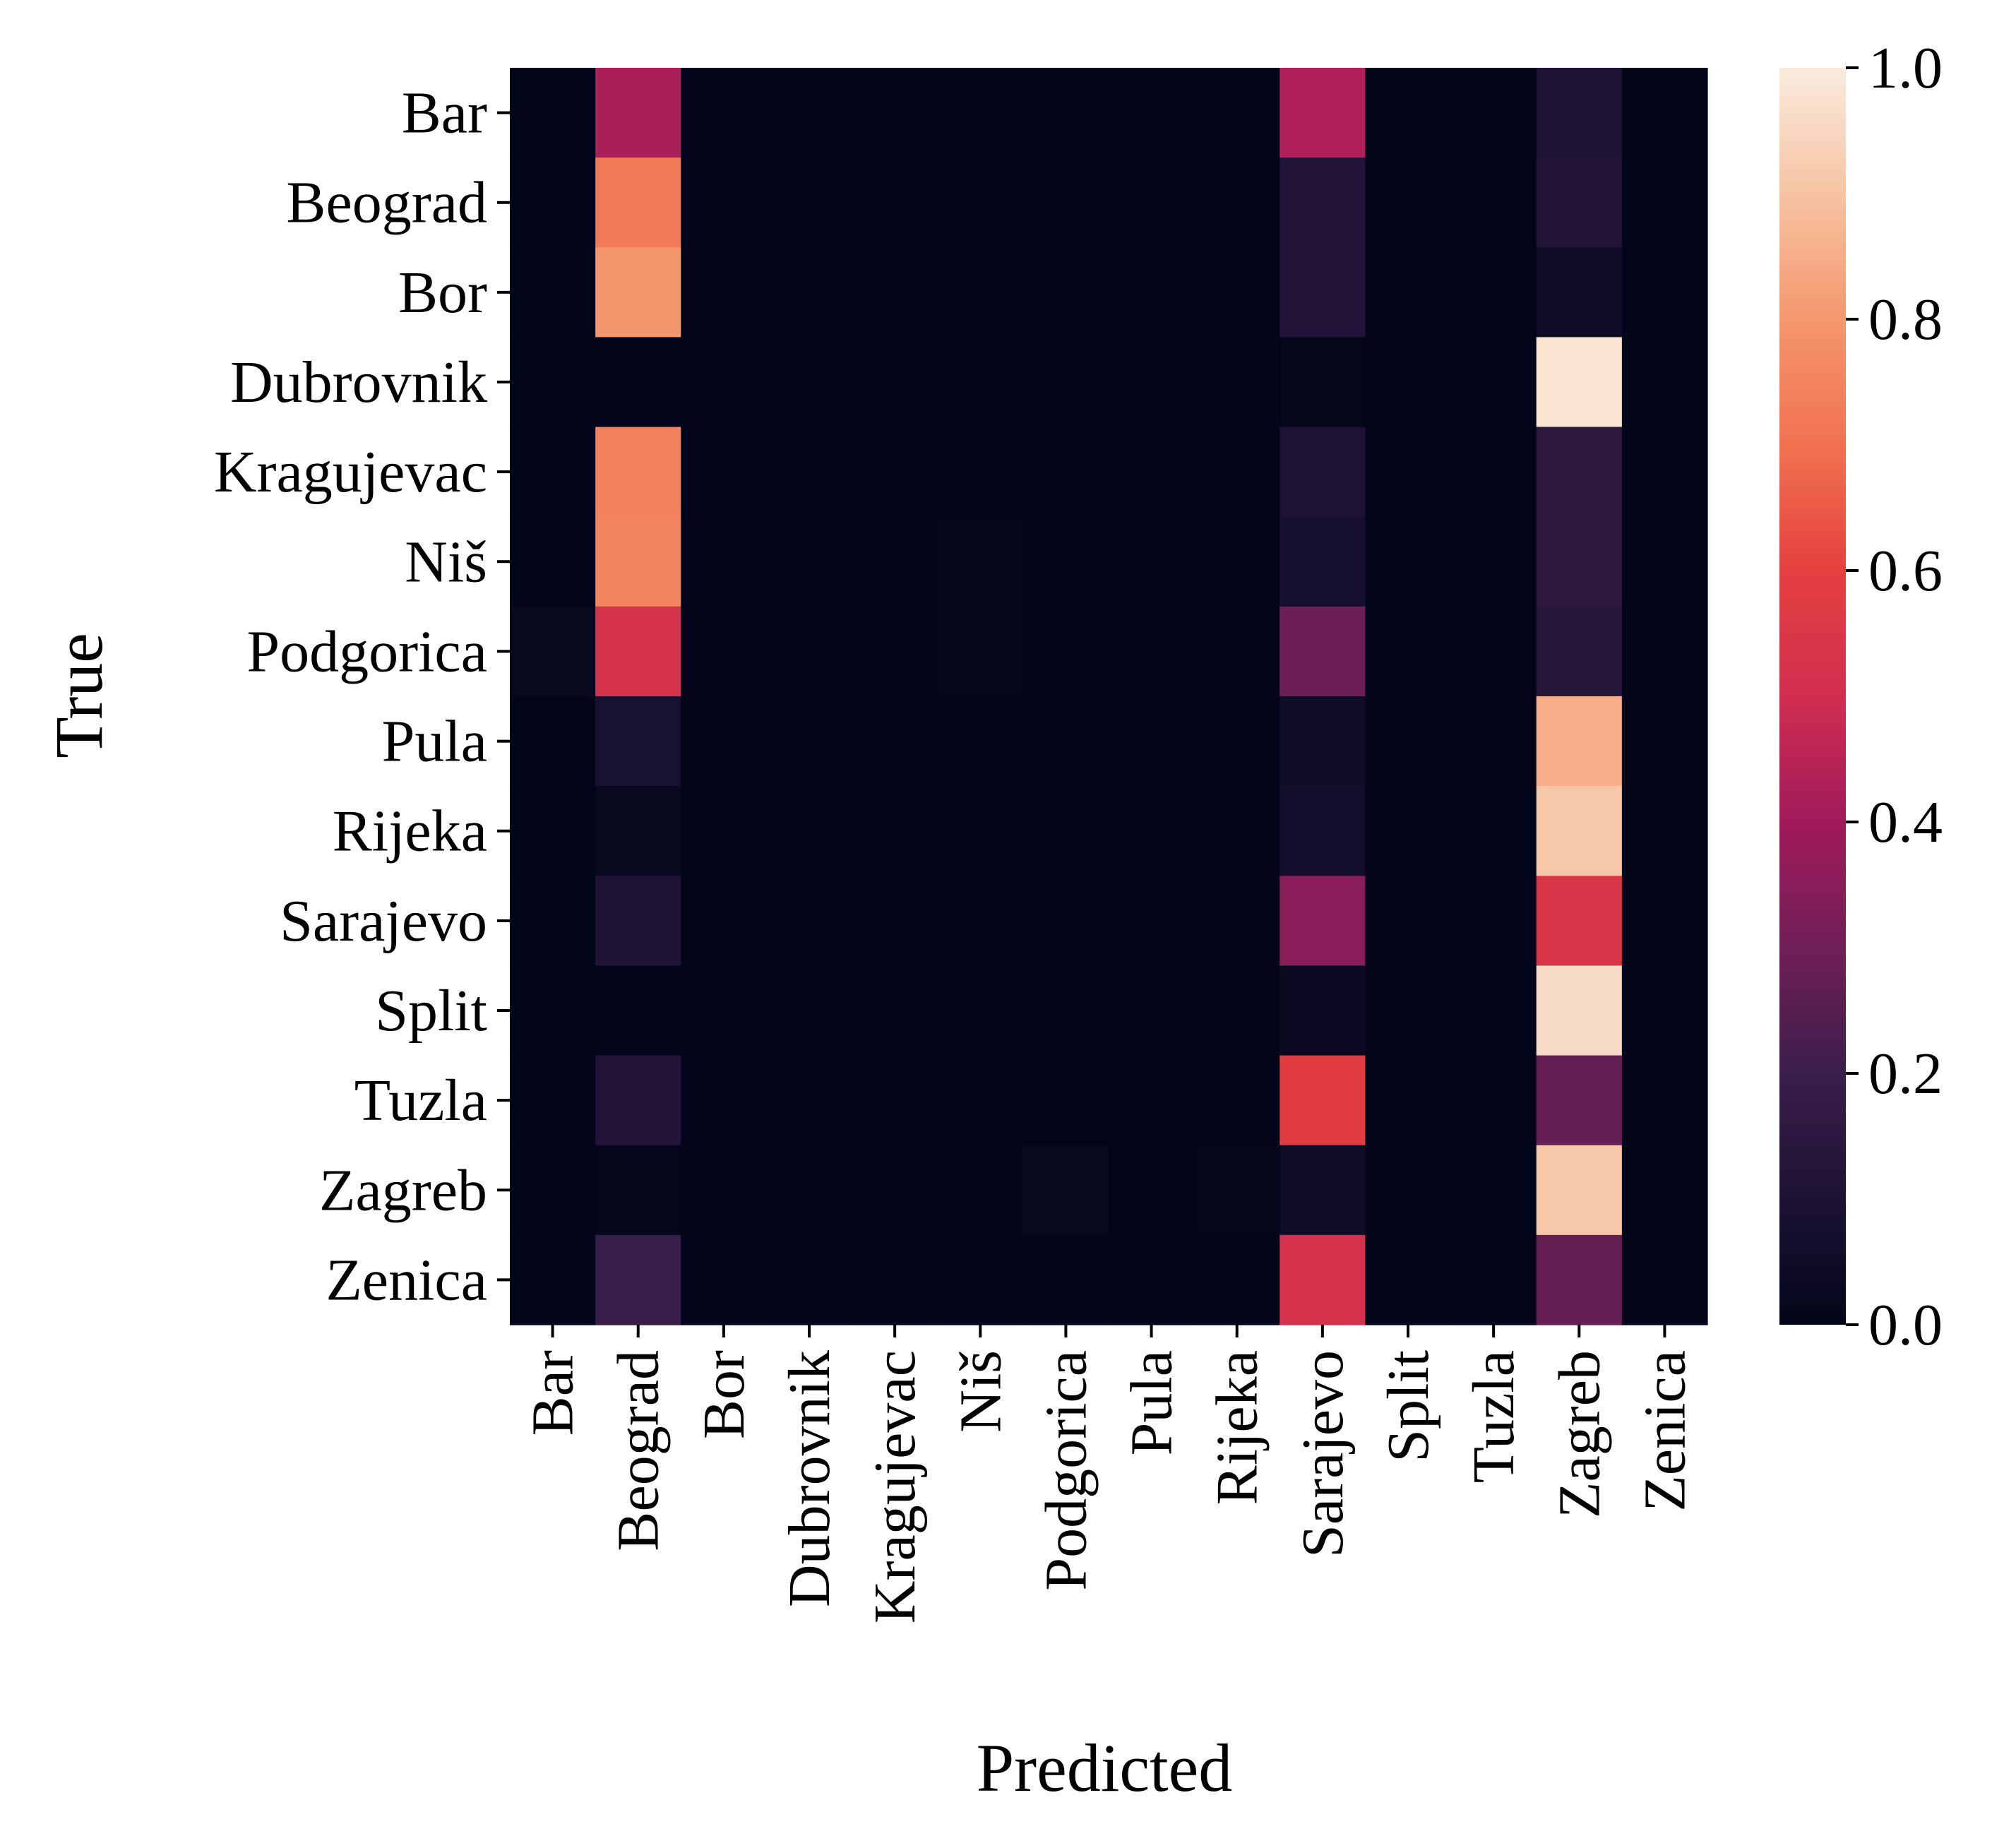 This screenshot has width=2016, height=1836. What do you see at coordinates (1906, 1325) in the screenshot?
I see `colorbar-tick-label-0: 0.0` at bounding box center [1906, 1325].